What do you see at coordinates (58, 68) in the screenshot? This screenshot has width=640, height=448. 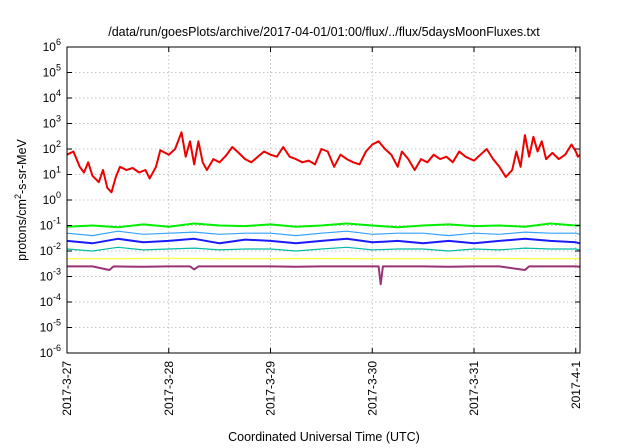 I see `y-tick-label-exp: 5` at bounding box center [58, 68].